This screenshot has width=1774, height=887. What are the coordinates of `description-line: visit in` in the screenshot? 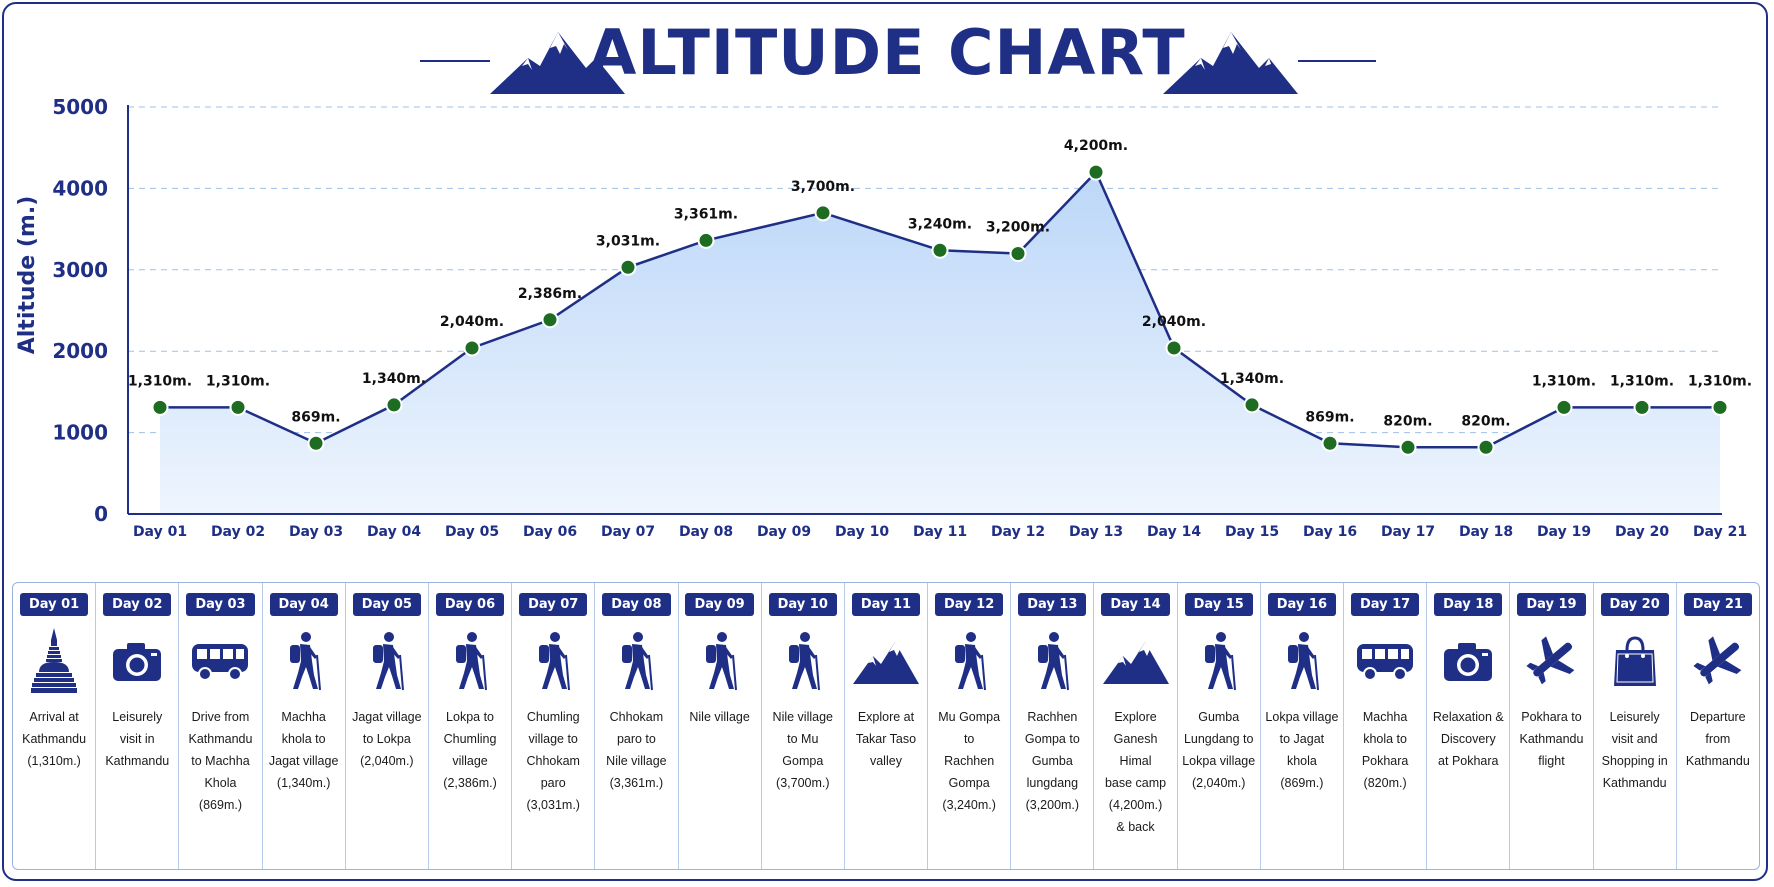 It's located at (137, 739).